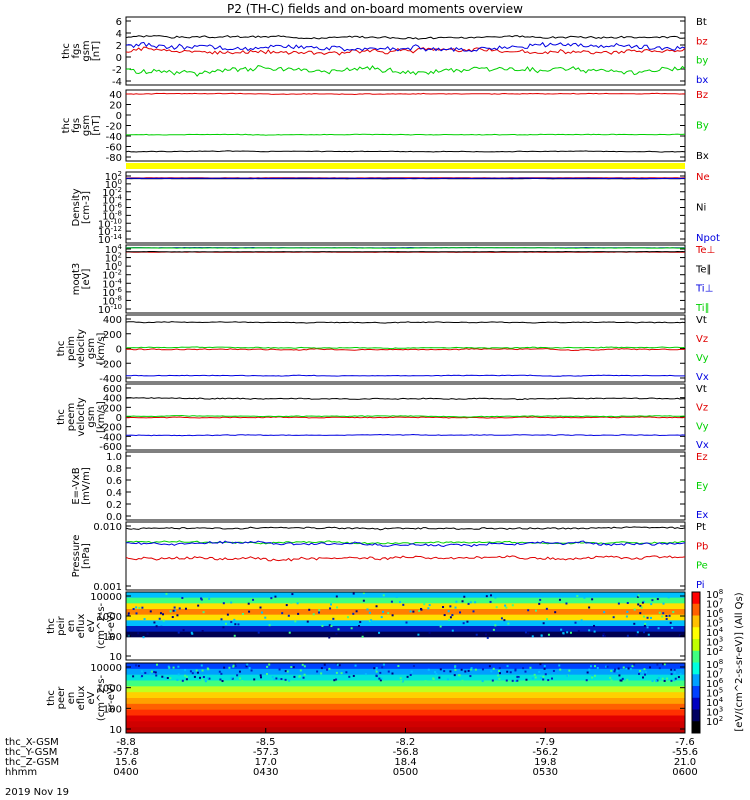  Describe the element at coordinates (685, 742) in the screenshot. I see `x-tick-label: -7.6` at that location.